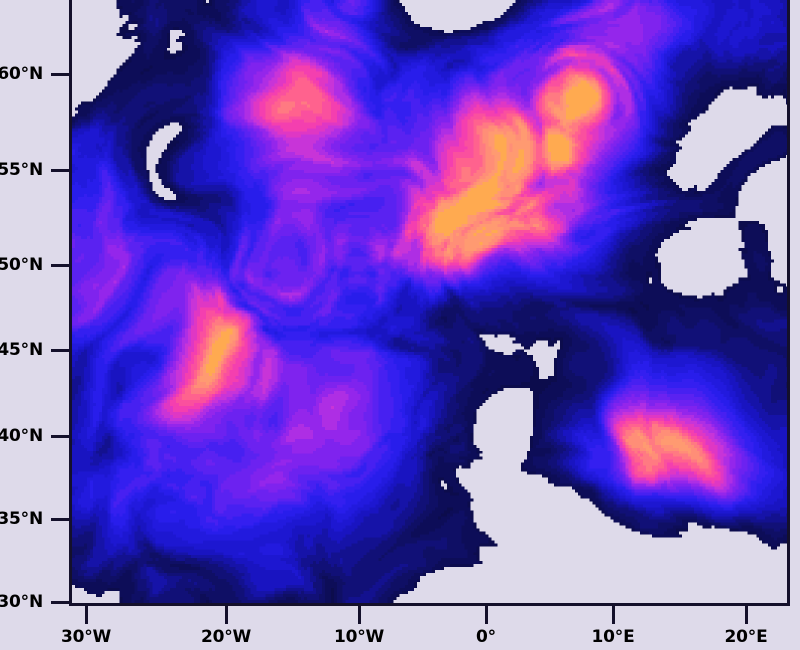  What do you see at coordinates (86, 615) in the screenshot?
I see `x-tick-30w` at bounding box center [86, 615].